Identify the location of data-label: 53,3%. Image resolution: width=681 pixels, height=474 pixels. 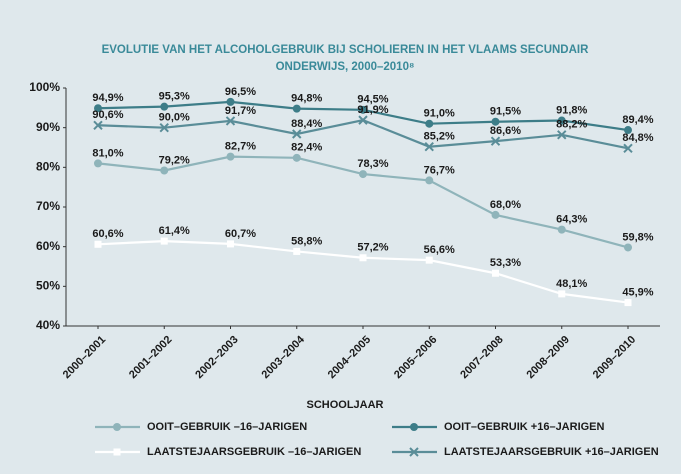
(505, 263).